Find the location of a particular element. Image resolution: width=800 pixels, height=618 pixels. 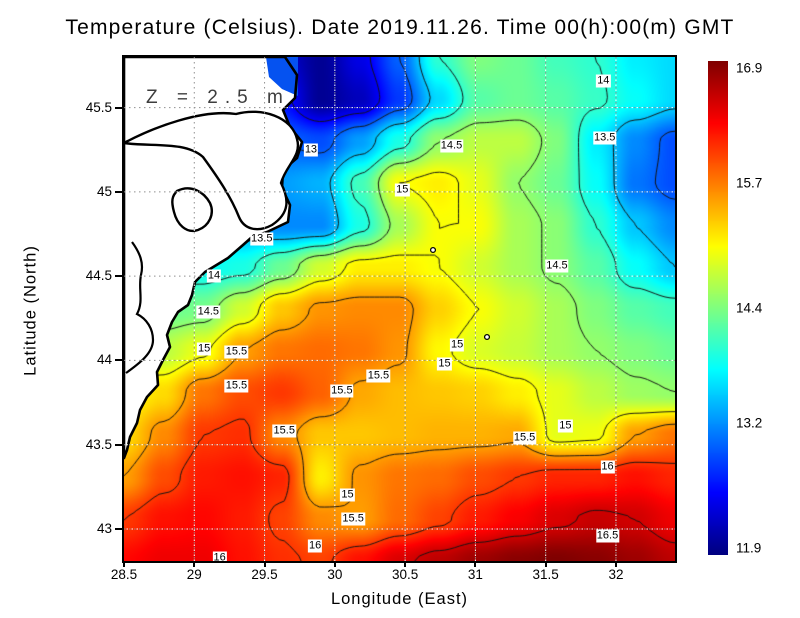

colorbar is located at coordinates (718, 308).